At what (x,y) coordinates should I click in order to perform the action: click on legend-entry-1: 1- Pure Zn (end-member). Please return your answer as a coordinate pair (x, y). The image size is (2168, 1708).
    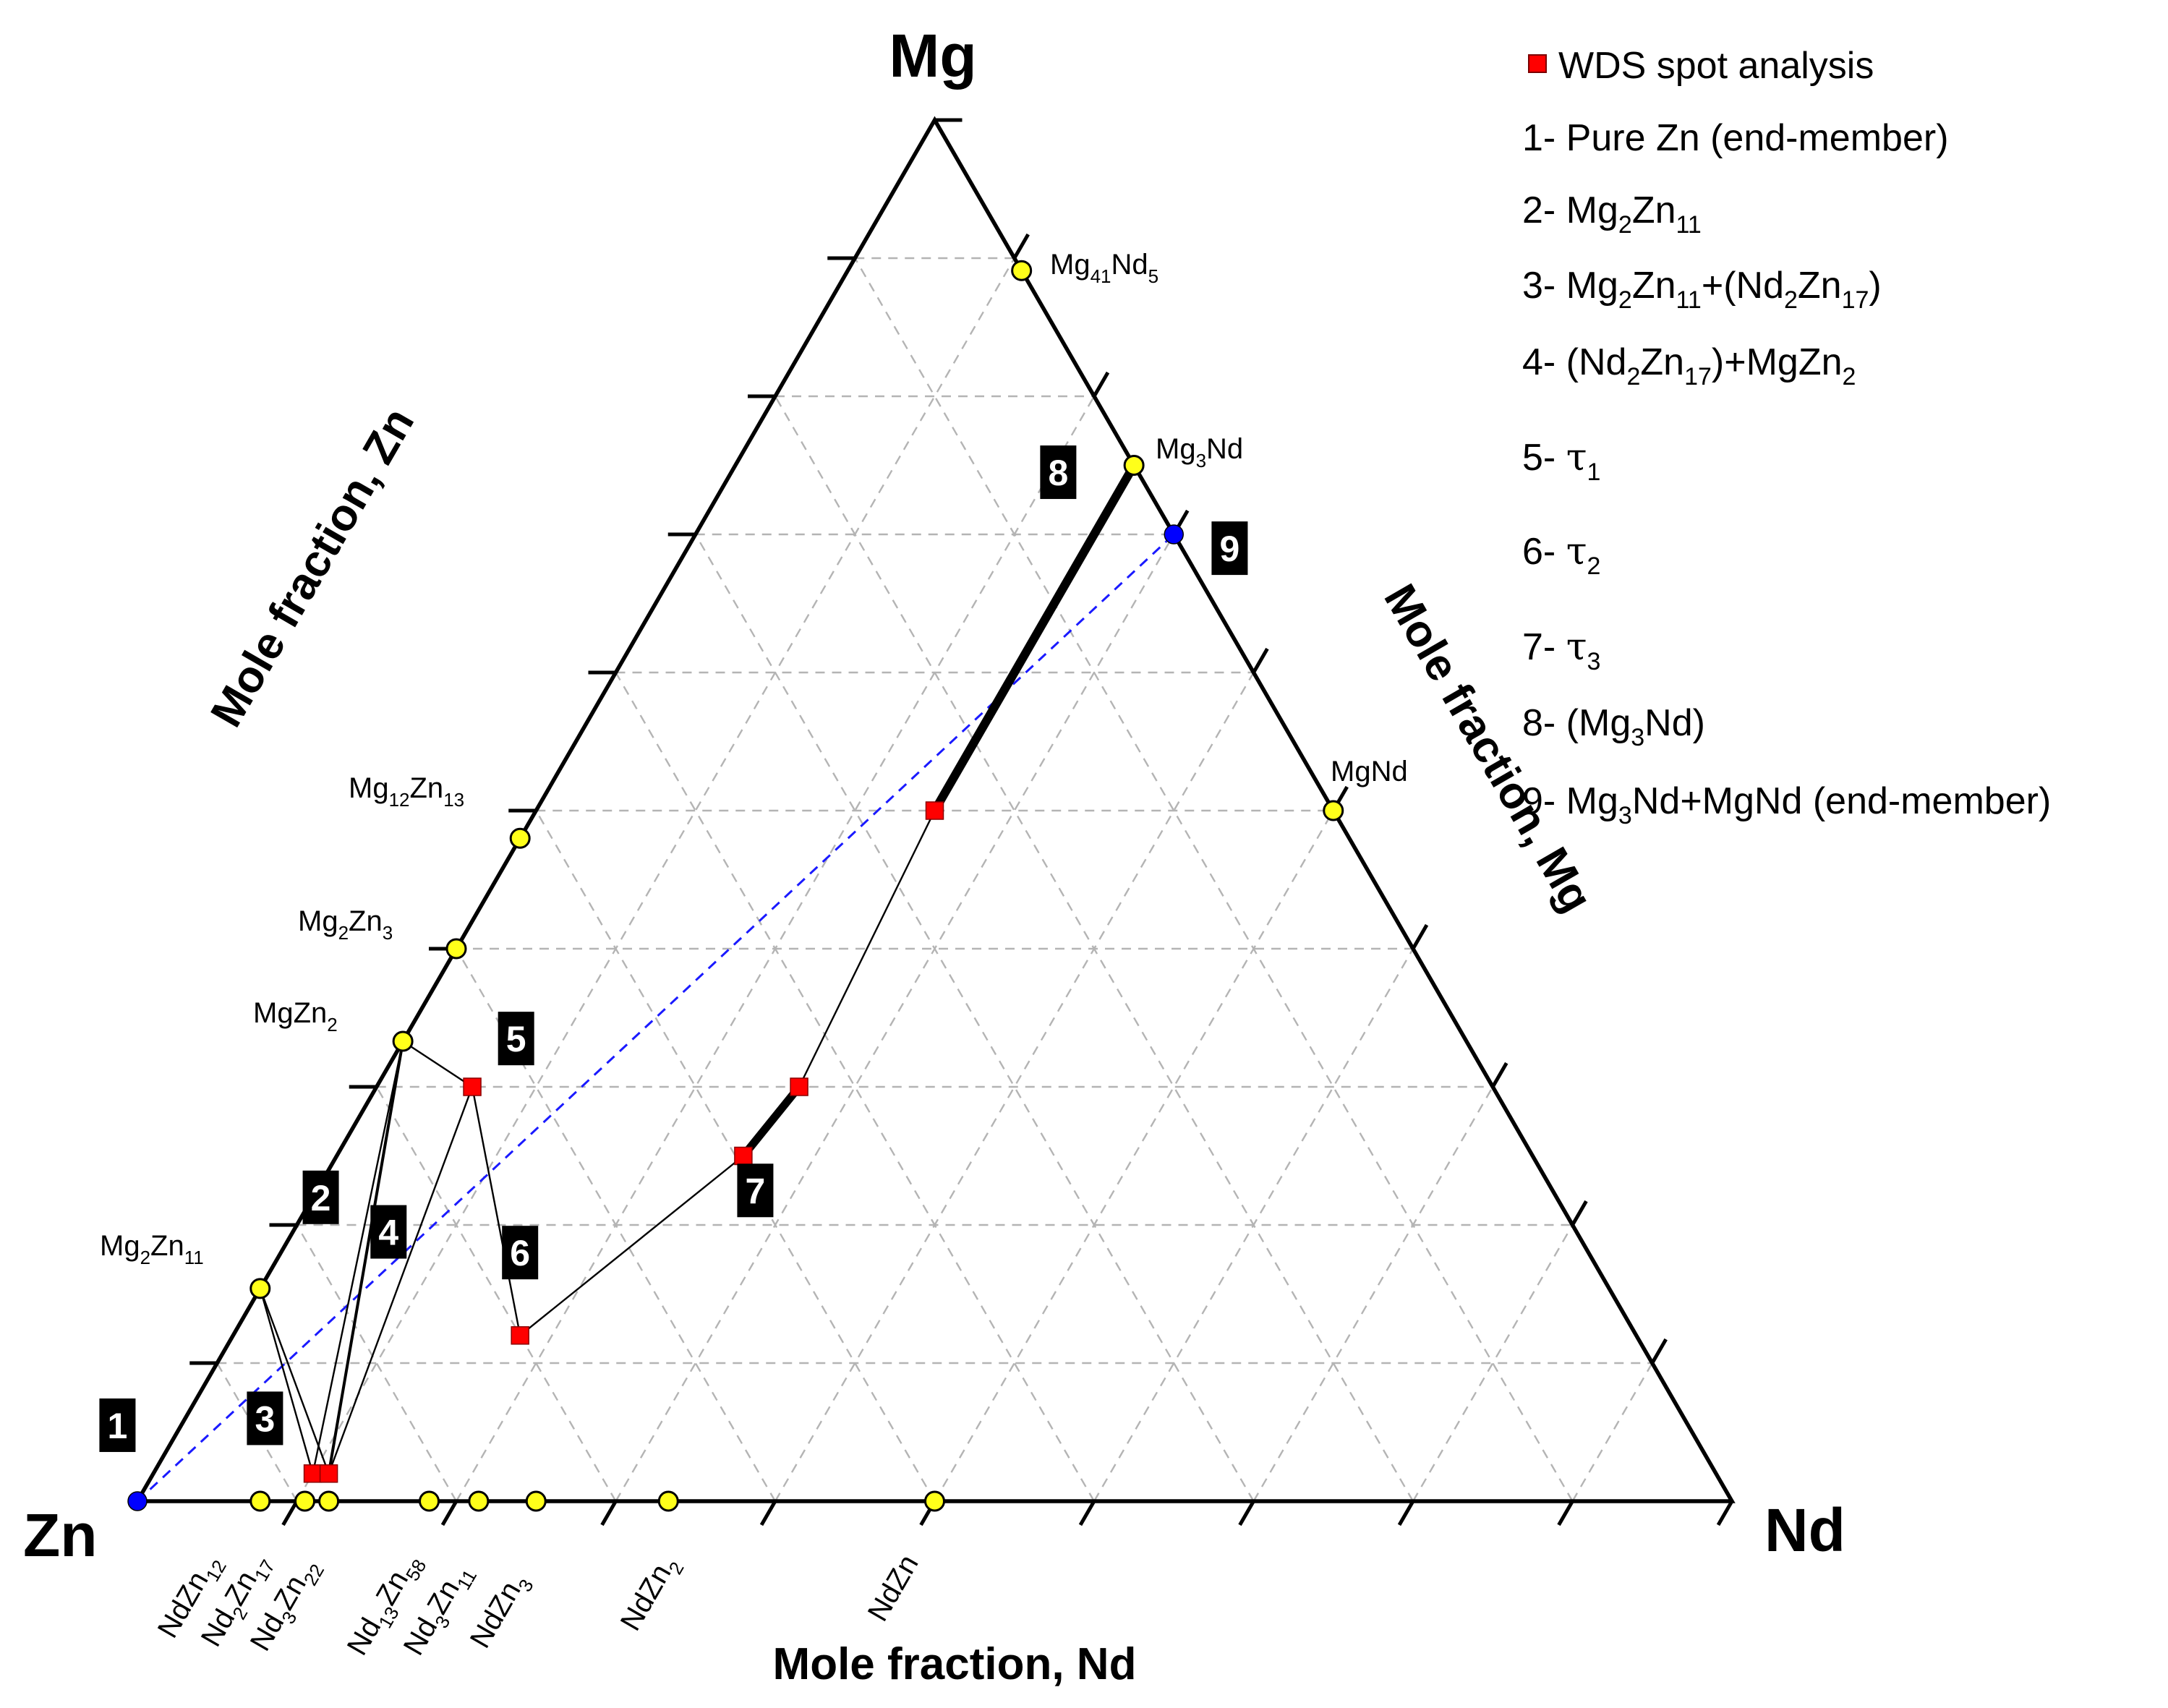
    Looking at the image, I should click on (1736, 138).